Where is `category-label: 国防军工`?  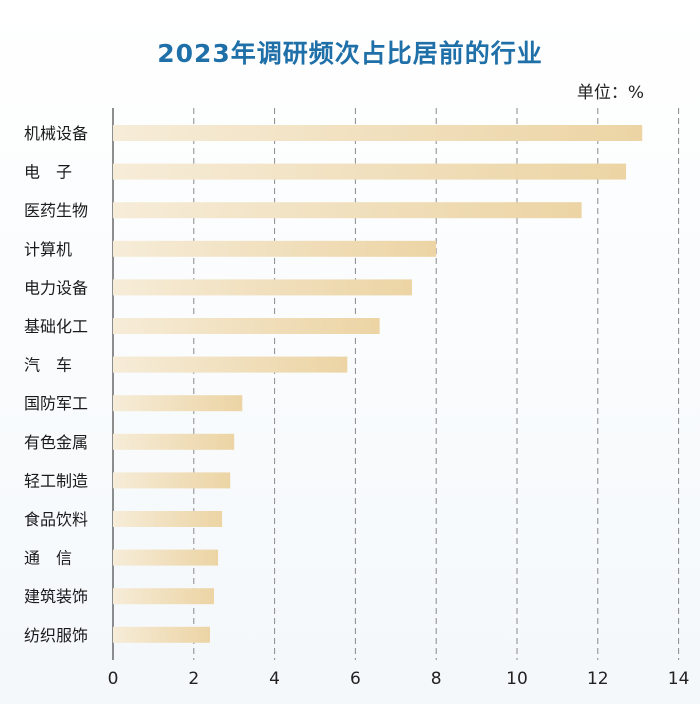
category-label: 国防军工 is located at coordinates (56, 403).